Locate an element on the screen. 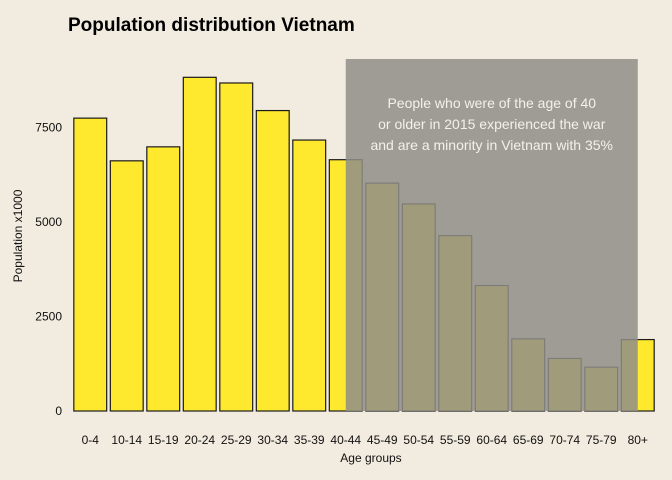  y-tick-label-2500: 2500 is located at coordinates (48, 317).